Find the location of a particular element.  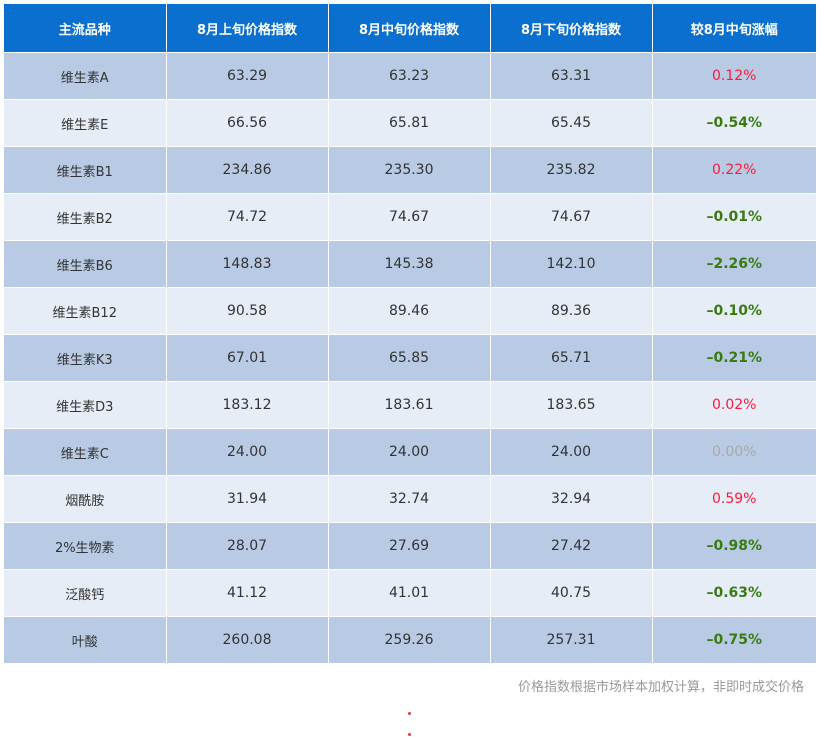

cell-late-august: 63.31 is located at coordinates (571, 76).